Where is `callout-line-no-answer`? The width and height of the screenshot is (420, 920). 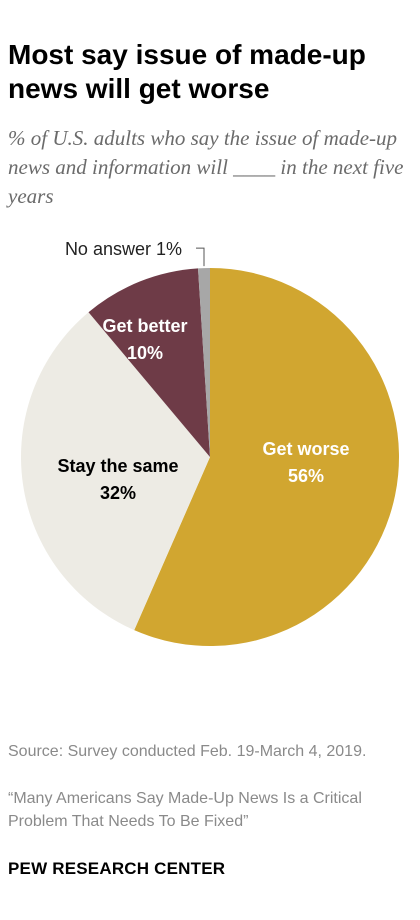 callout-line-no-answer is located at coordinates (200, 257).